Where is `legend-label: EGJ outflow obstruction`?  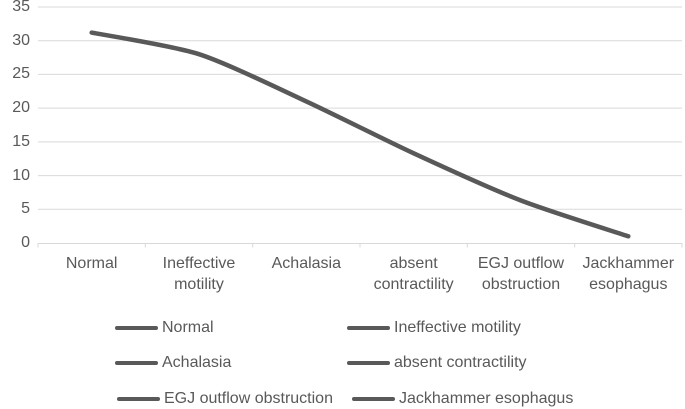 legend-label: EGJ outflow obstruction is located at coordinates (248, 398).